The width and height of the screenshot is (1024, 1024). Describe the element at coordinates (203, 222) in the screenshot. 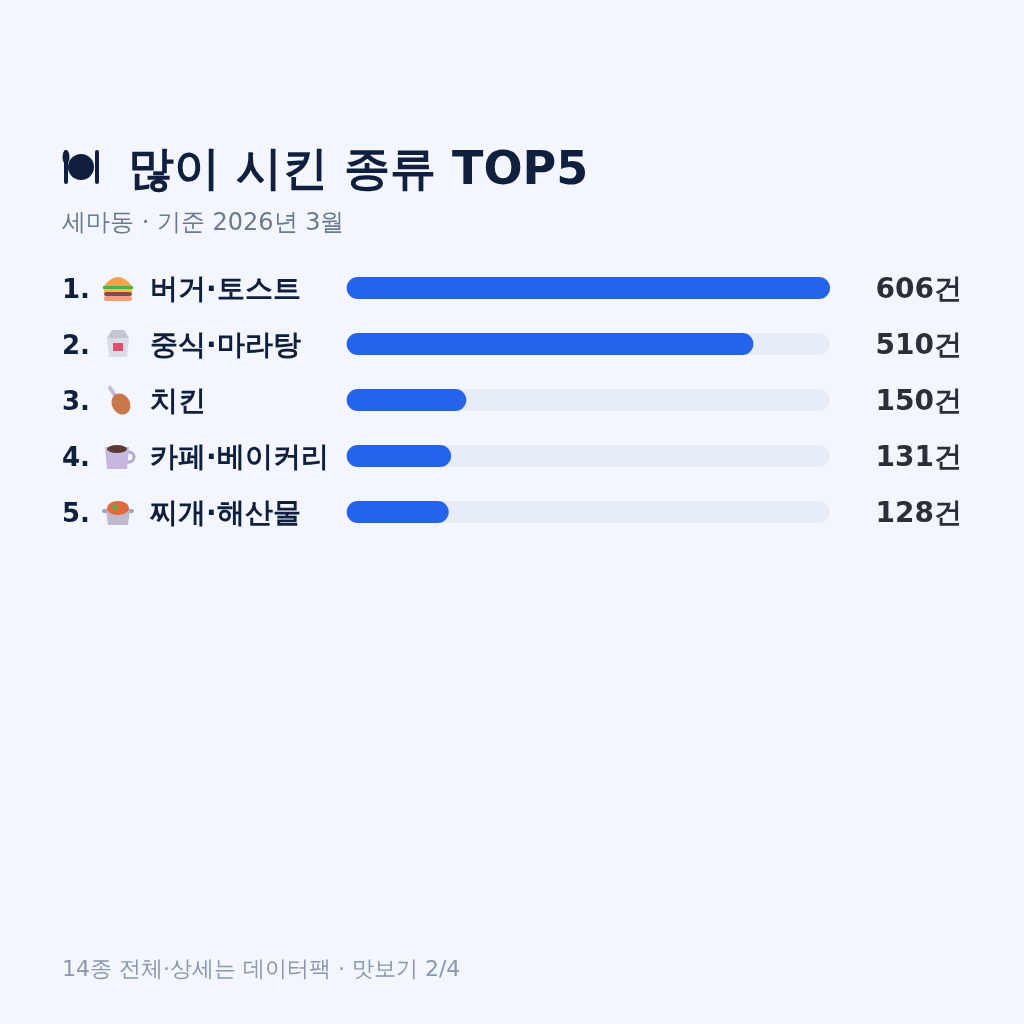

I see `chart-subtitle: 세마동 · 기준 2026년 3월` at that location.